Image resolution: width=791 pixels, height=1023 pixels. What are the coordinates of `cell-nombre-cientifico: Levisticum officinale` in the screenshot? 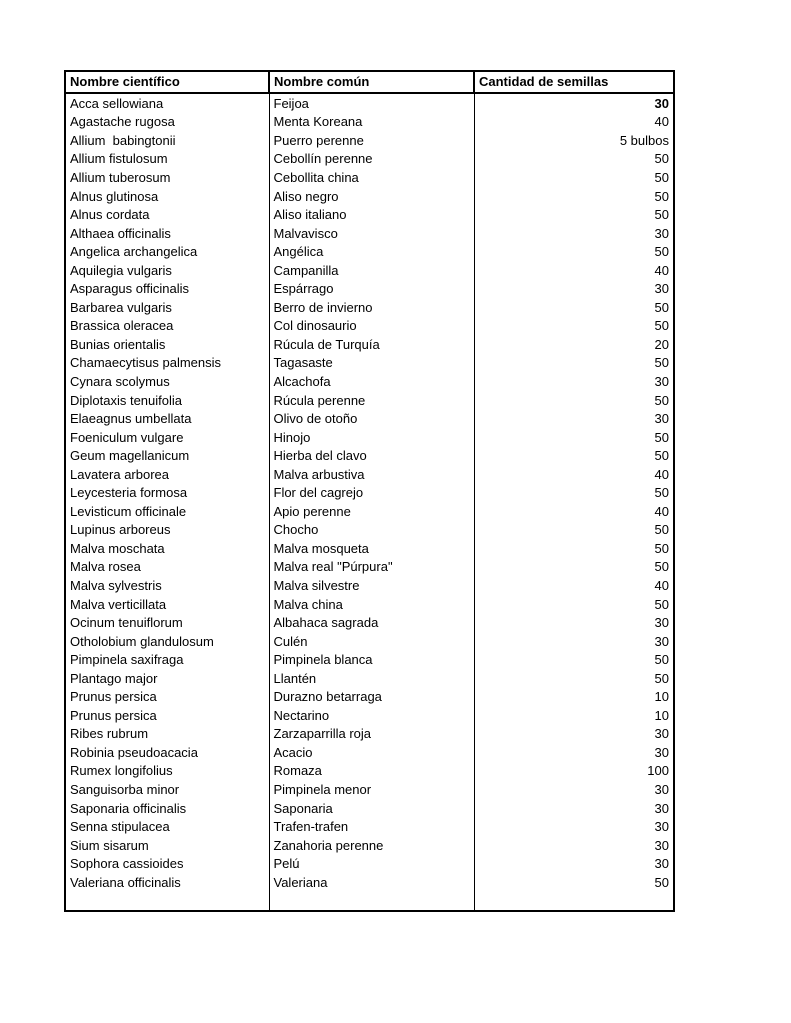 It's located at (167, 511).